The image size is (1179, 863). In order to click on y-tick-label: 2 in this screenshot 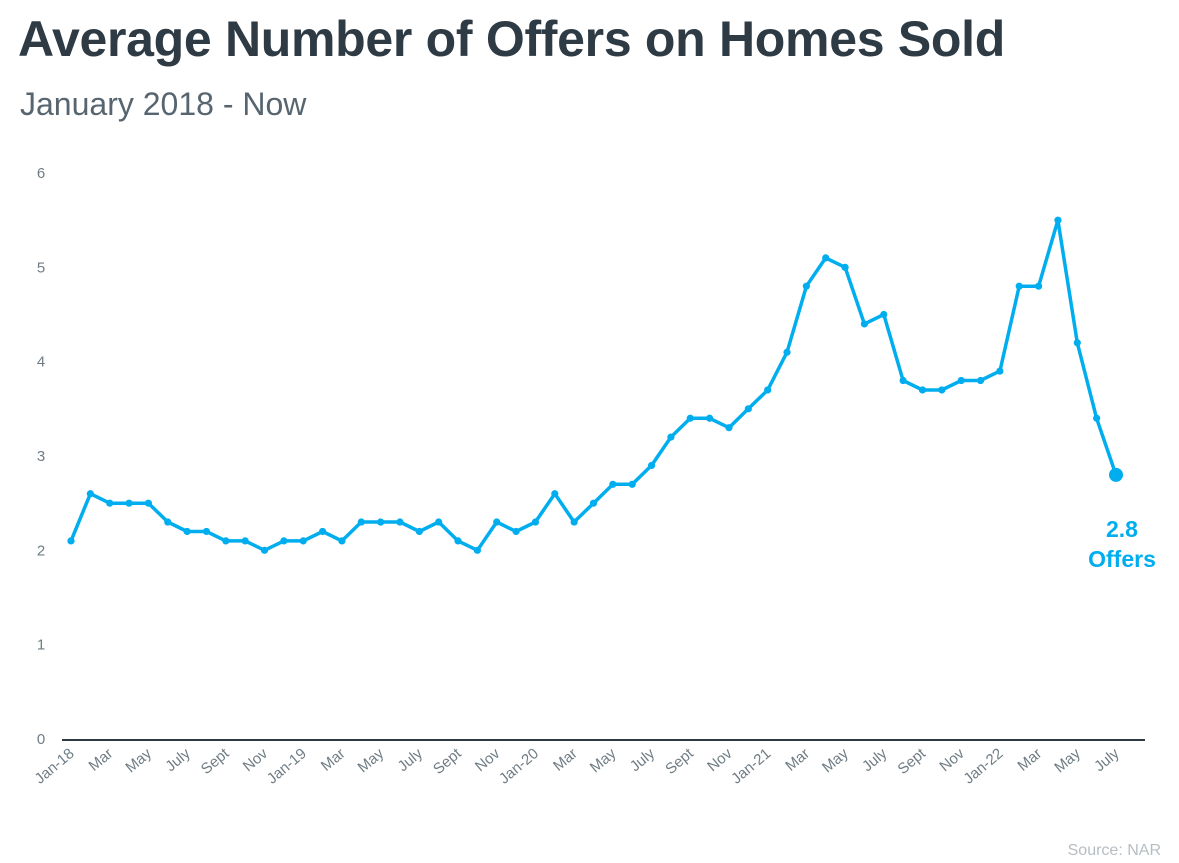, I will do `click(41, 550)`.